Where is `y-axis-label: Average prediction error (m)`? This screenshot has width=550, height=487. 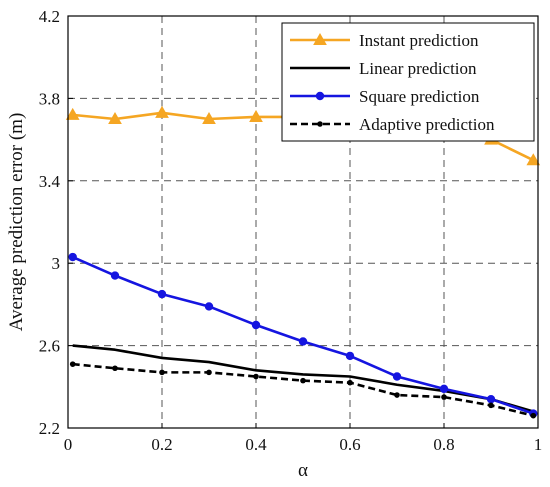 y-axis-label: Average prediction error (m) is located at coordinates (16, 222).